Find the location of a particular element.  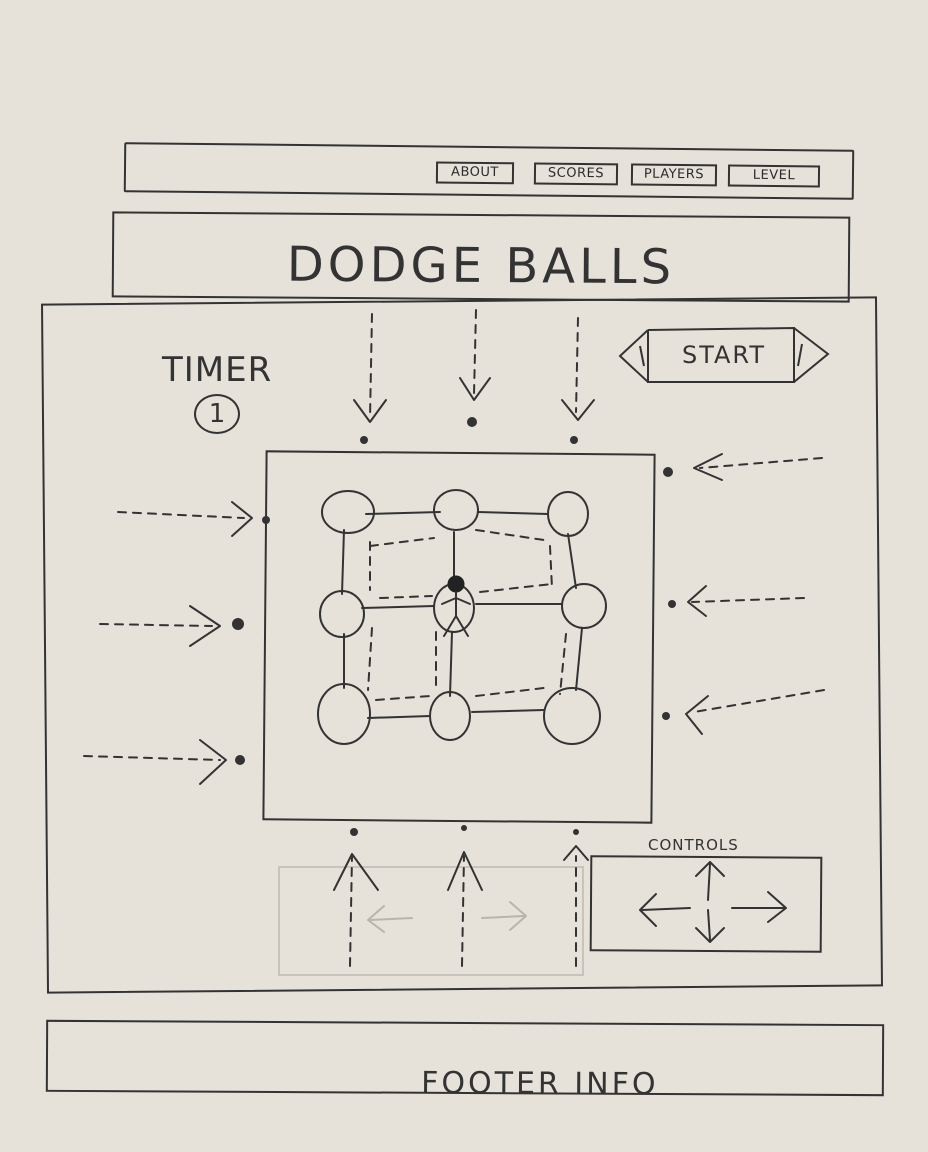

controls-label: CONTROLS is located at coordinates (693, 845).